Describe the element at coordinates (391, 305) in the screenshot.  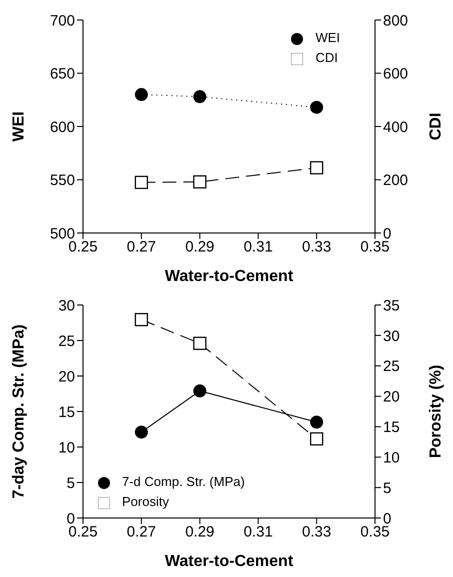
I see `y2-tick-label: 35` at that location.